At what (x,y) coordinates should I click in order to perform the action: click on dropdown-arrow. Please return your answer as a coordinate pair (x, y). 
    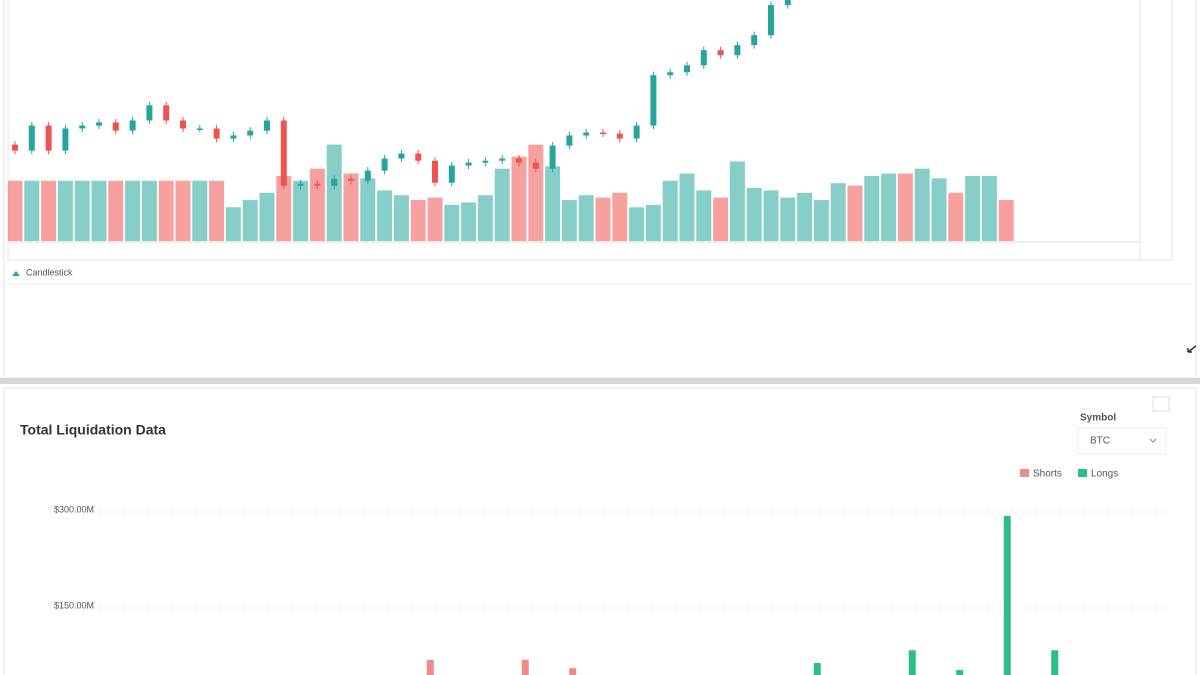
    Looking at the image, I should click on (1153, 440).